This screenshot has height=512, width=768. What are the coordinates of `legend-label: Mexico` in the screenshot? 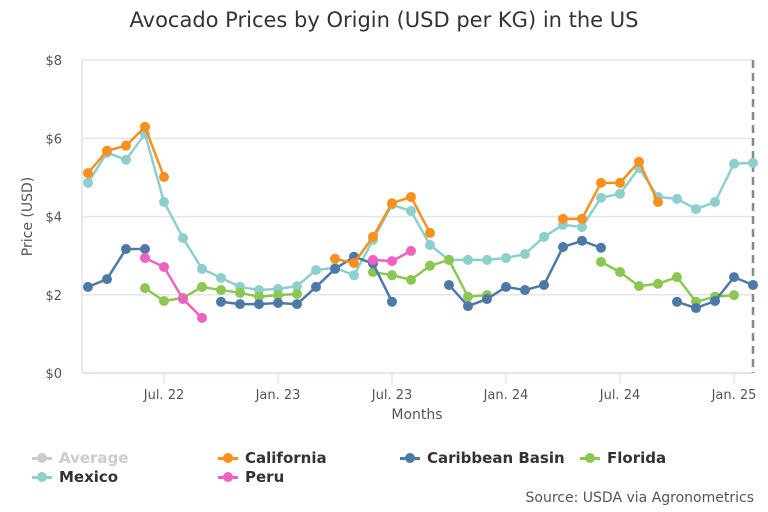 It's located at (89, 477).